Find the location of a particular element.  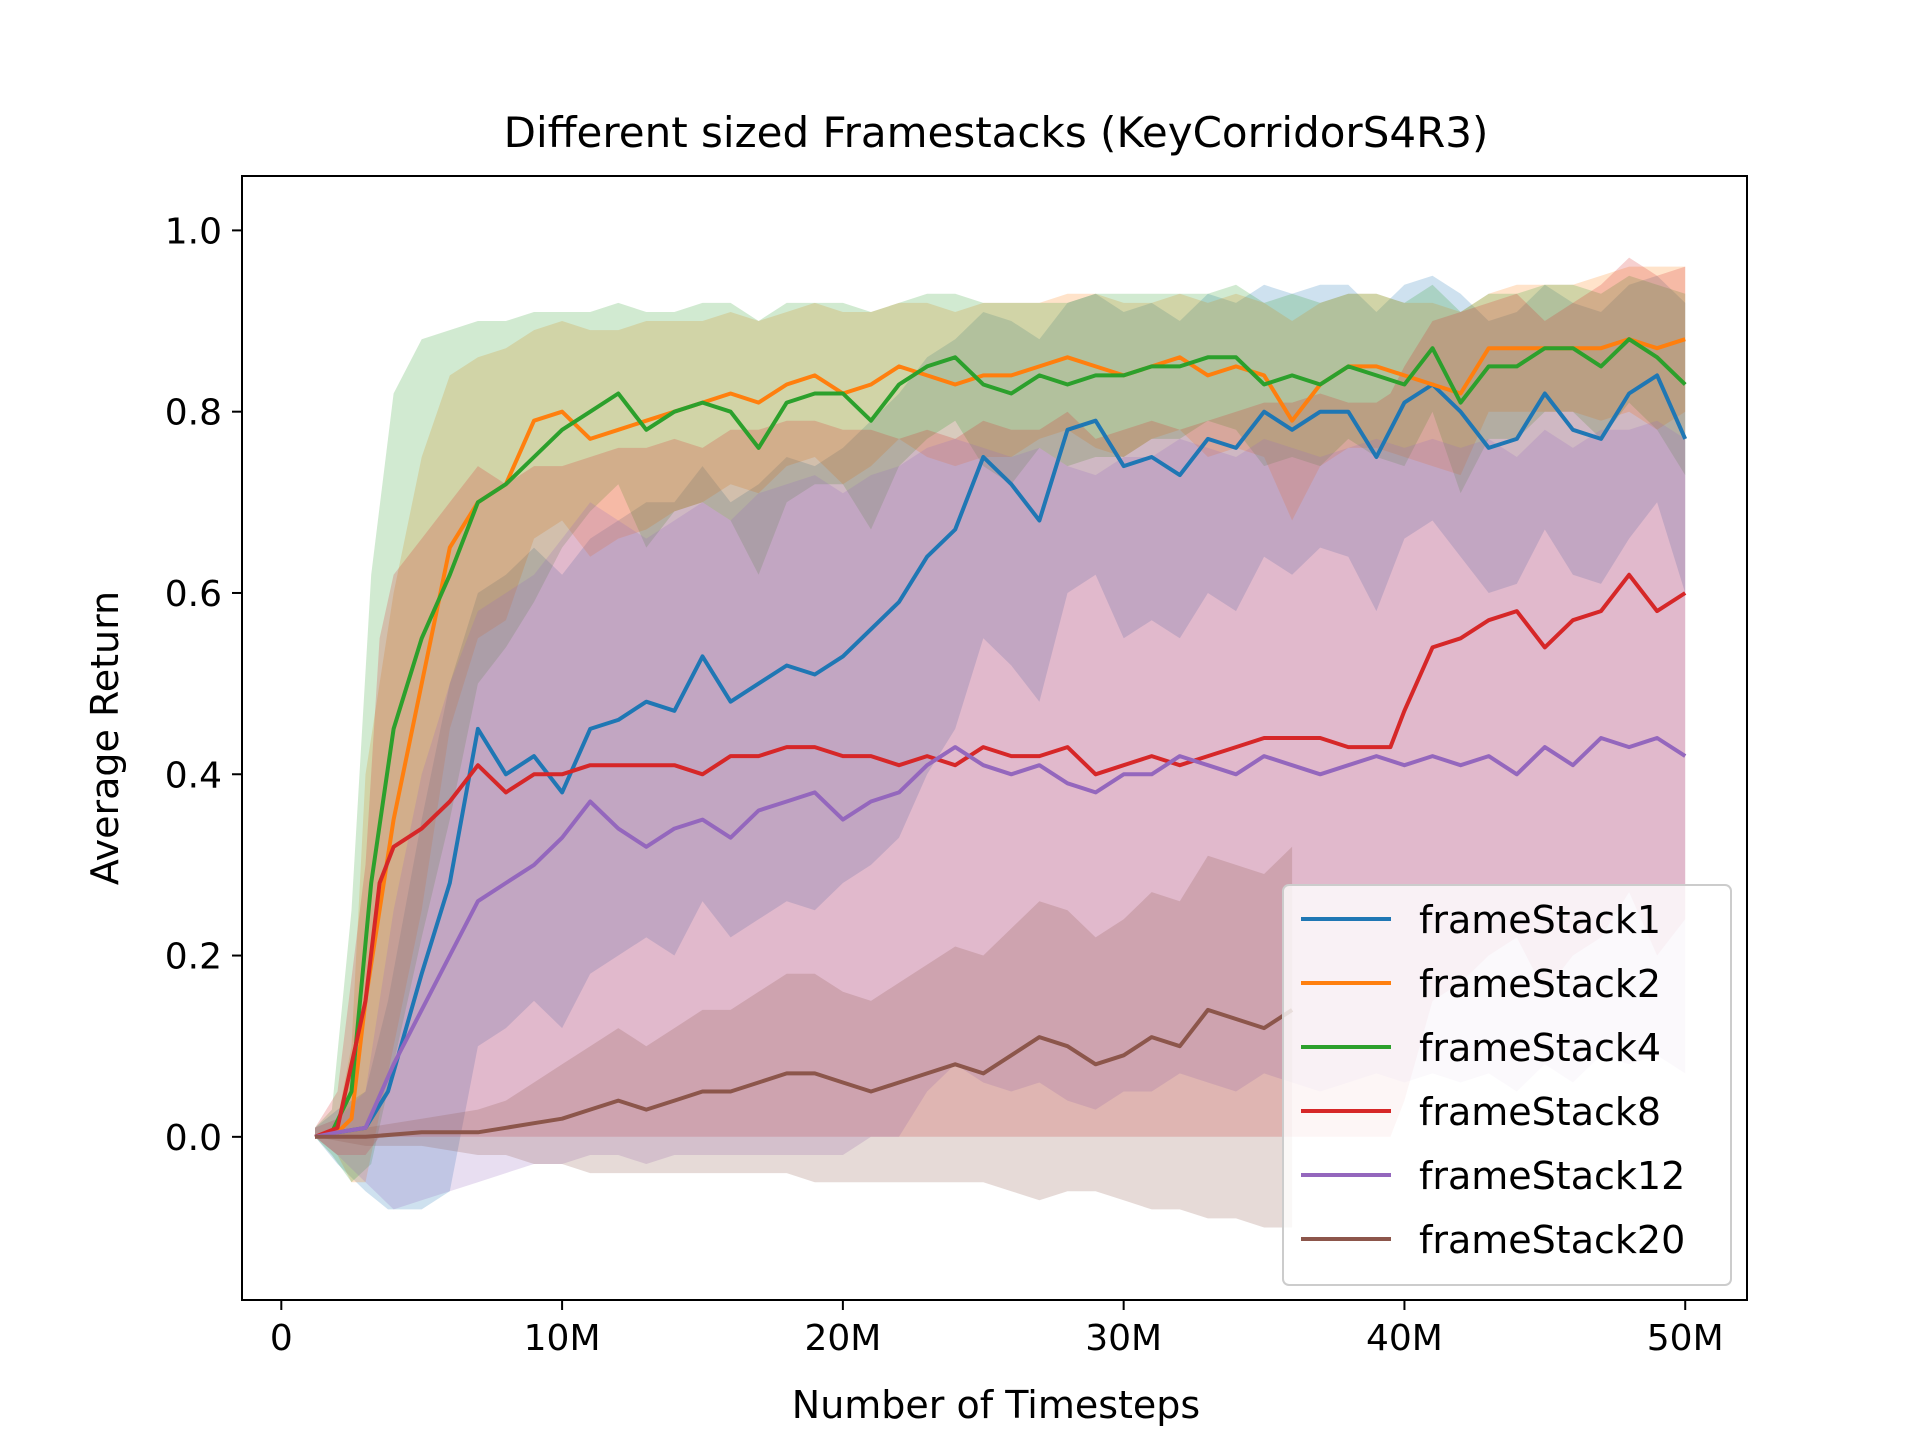

y-tick-label: 1.0 is located at coordinates (193, 231).